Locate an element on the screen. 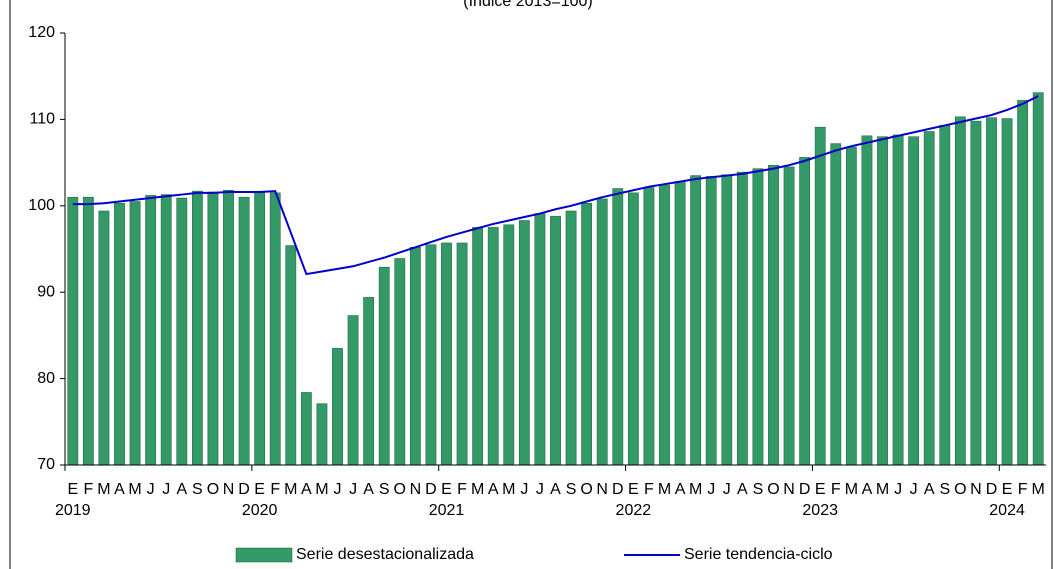 This screenshot has height=569, width=1054. year-label: 2022 is located at coordinates (634, 510).